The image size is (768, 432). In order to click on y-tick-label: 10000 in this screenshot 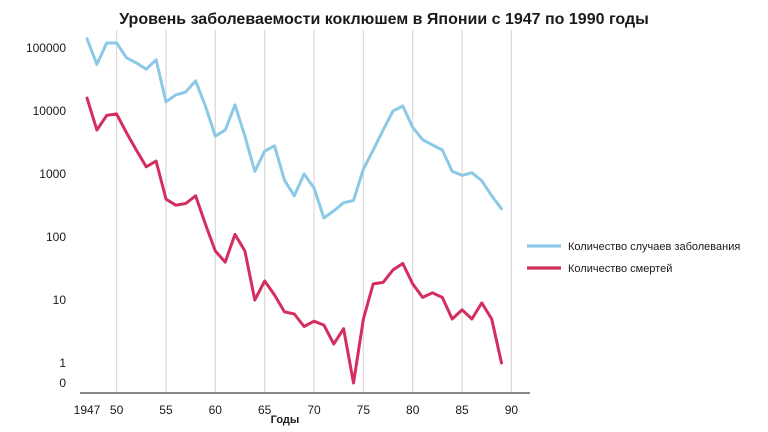, I will do `click(50, 111)`.